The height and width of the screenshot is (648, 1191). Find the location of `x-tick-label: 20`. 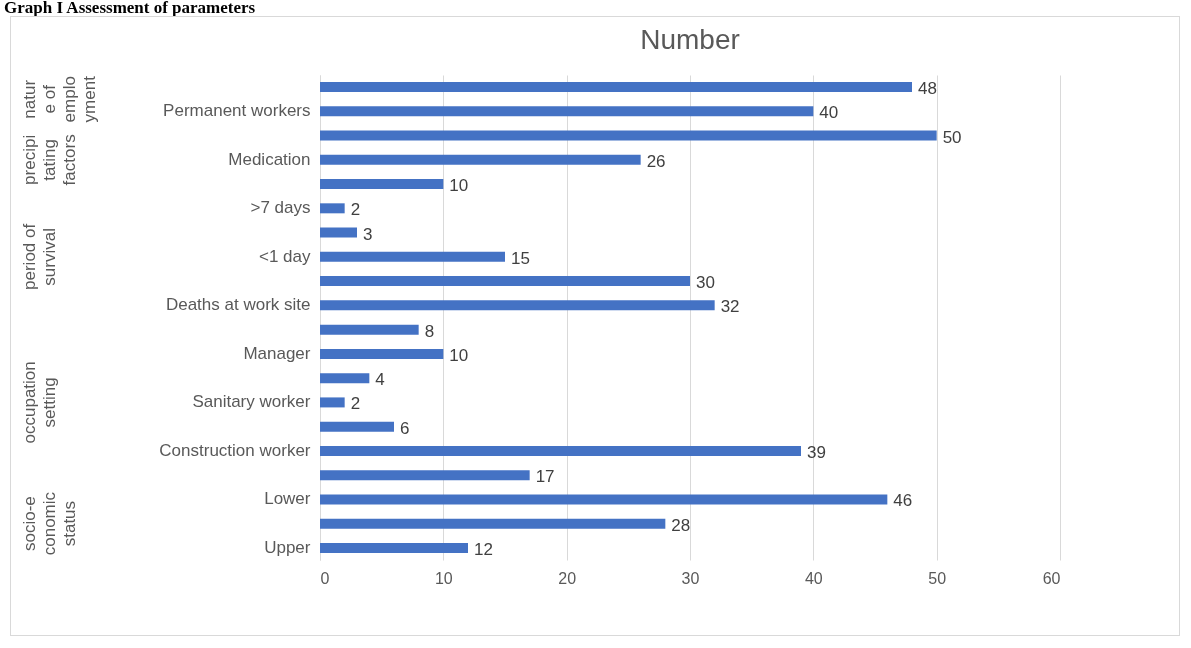

x-tick-label: 20 is located at coordinates (567, 578).